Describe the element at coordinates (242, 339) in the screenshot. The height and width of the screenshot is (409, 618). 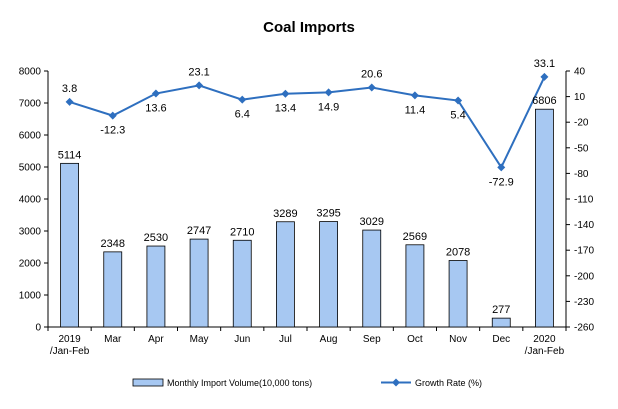
I see `x-tick-label: Jun` at that location.